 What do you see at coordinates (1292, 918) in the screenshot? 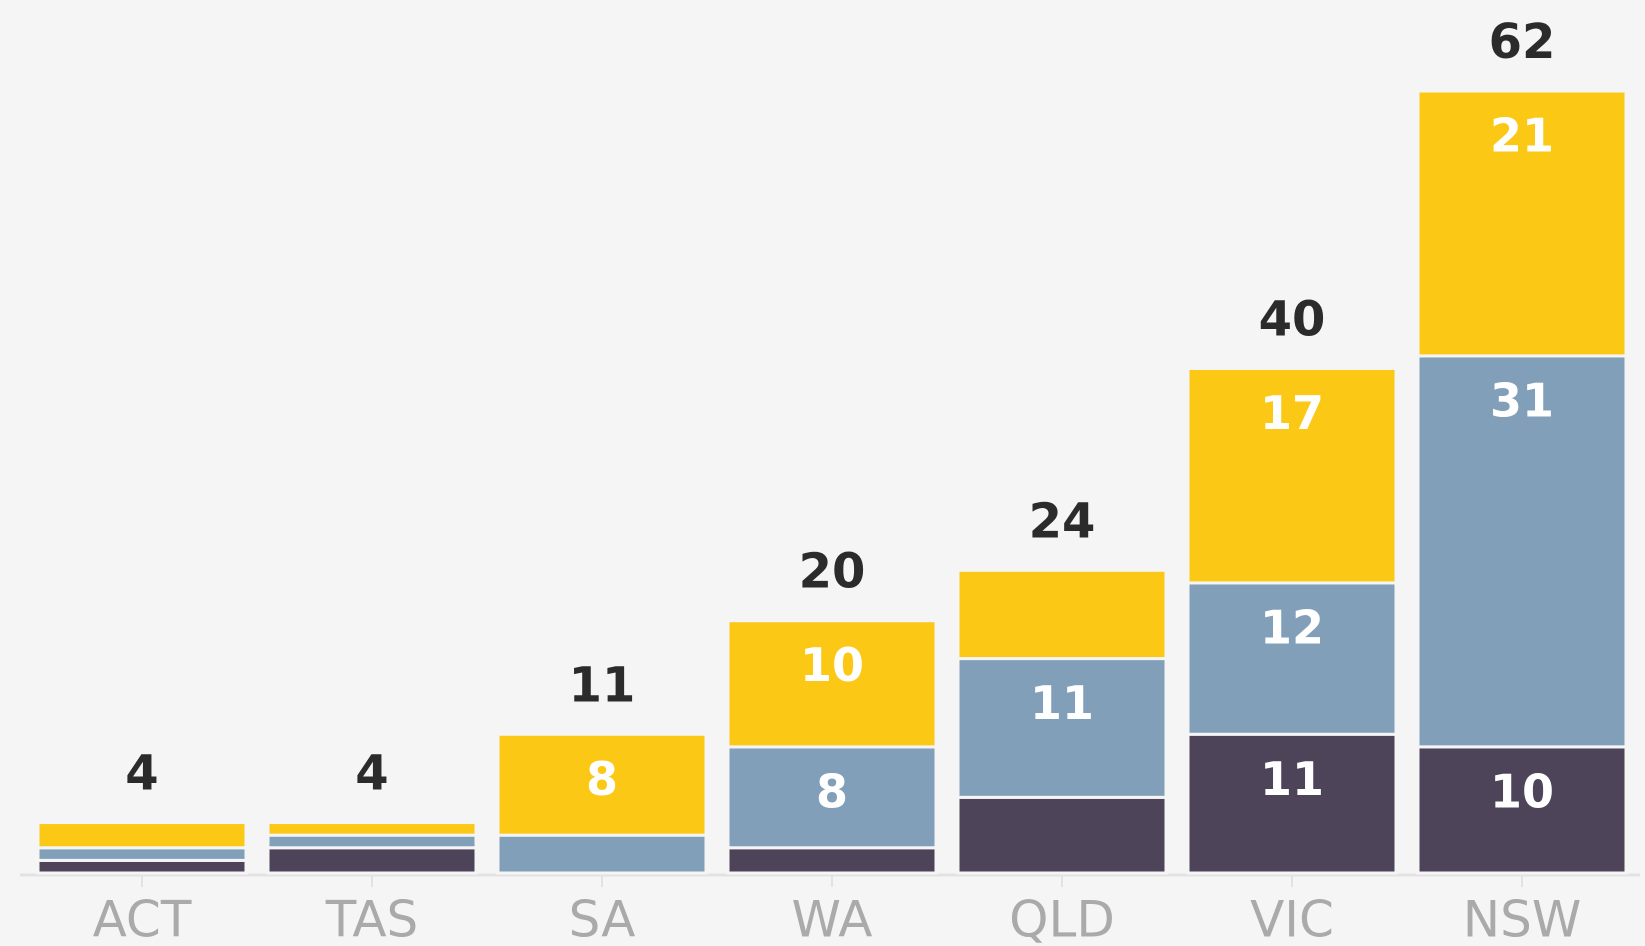
I see `x-tick-label: VIC` at bounding box center [1292, 918].